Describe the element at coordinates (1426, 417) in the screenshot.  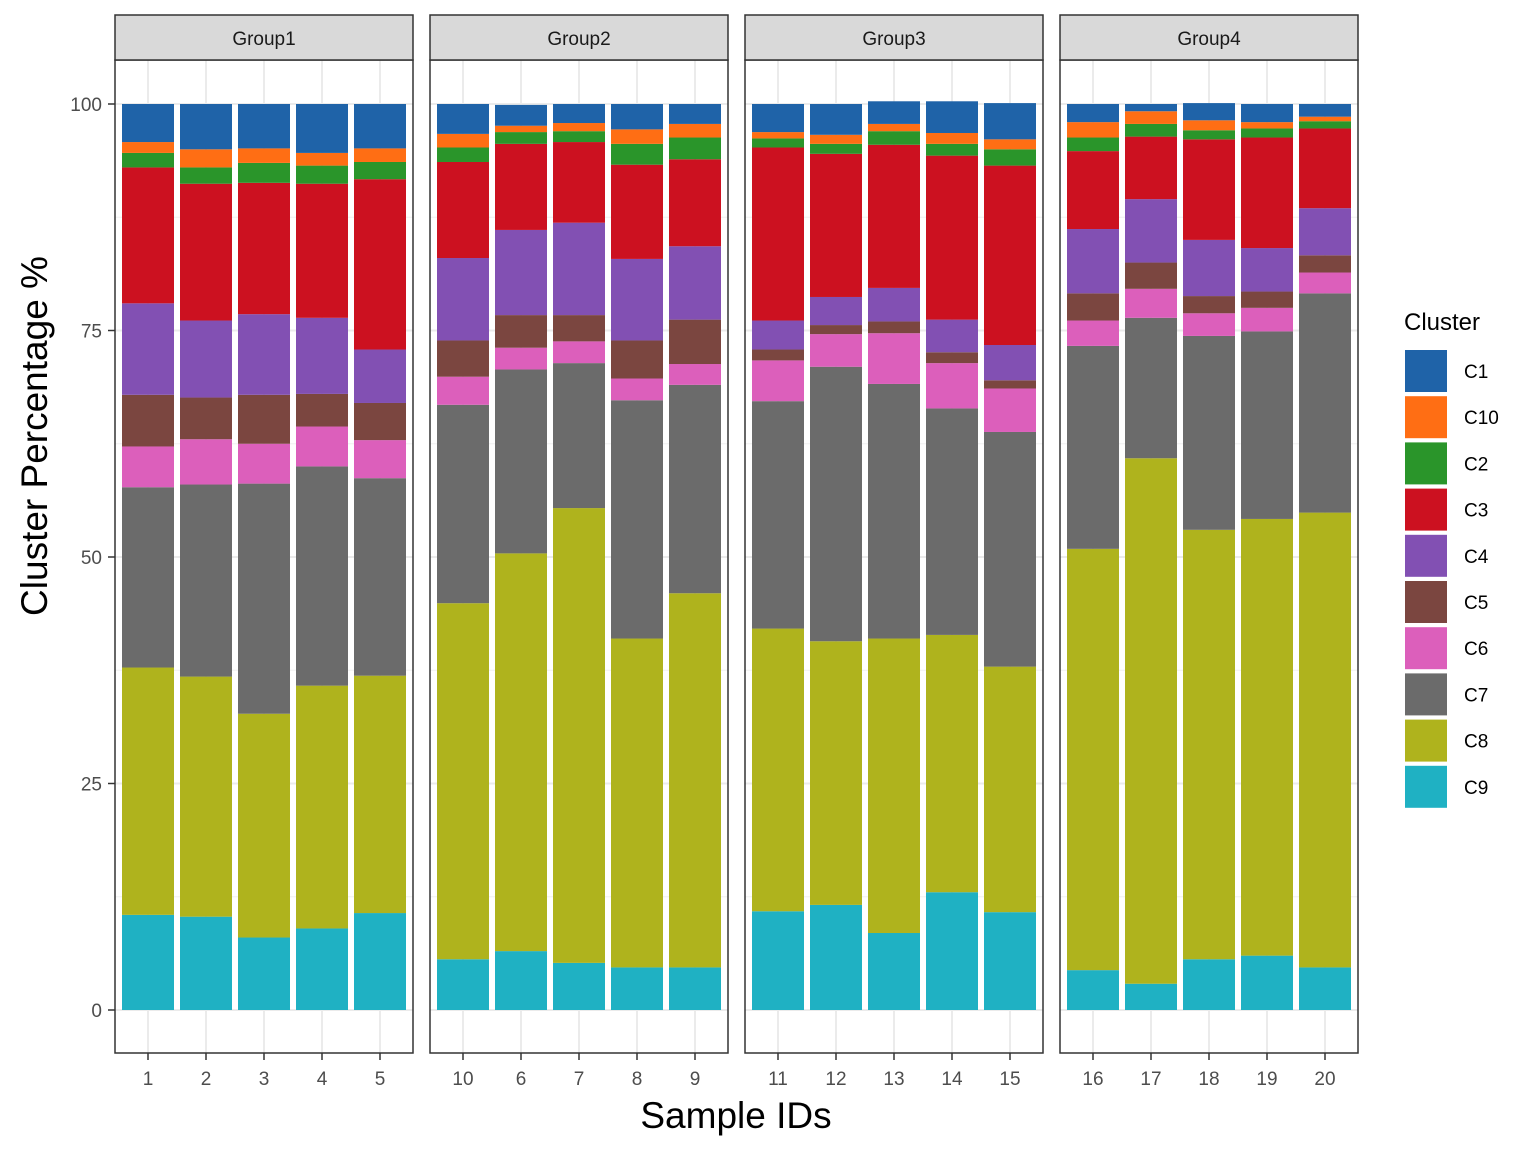
I see `legend-key-c10` at that location.